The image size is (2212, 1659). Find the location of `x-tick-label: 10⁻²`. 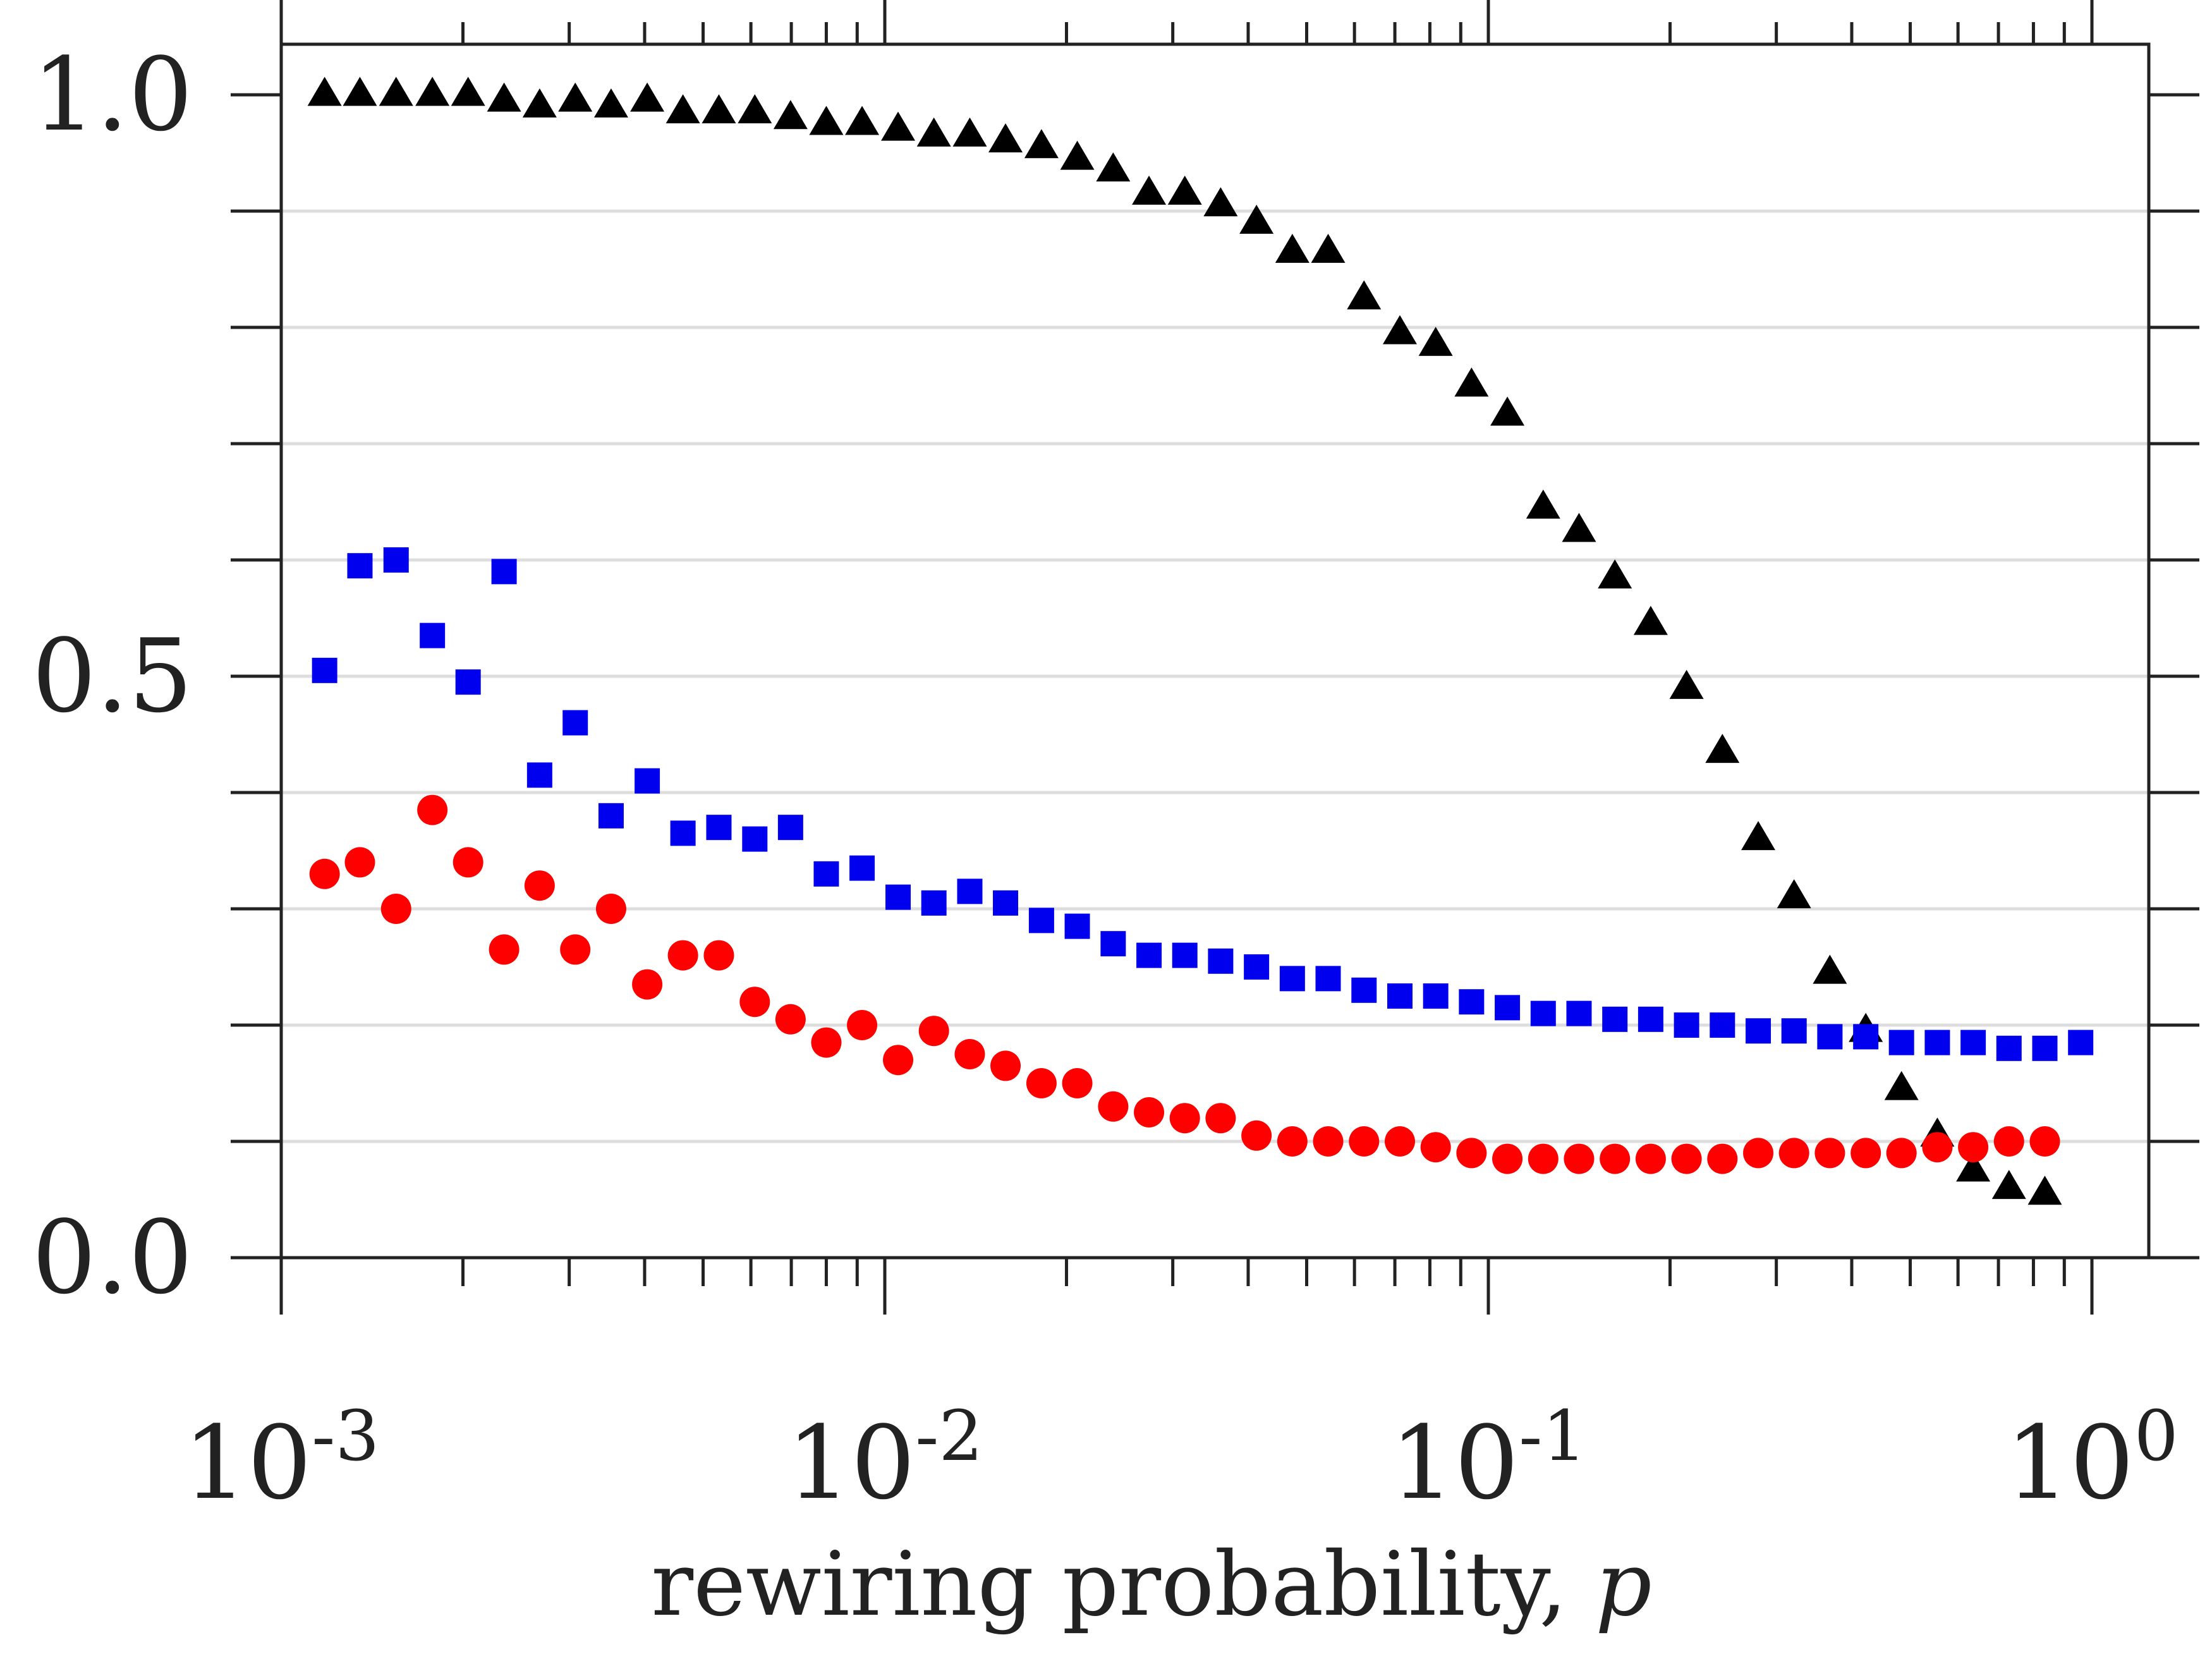

x-tick-label: 10⁻² is located at coordinates (885, 1458).